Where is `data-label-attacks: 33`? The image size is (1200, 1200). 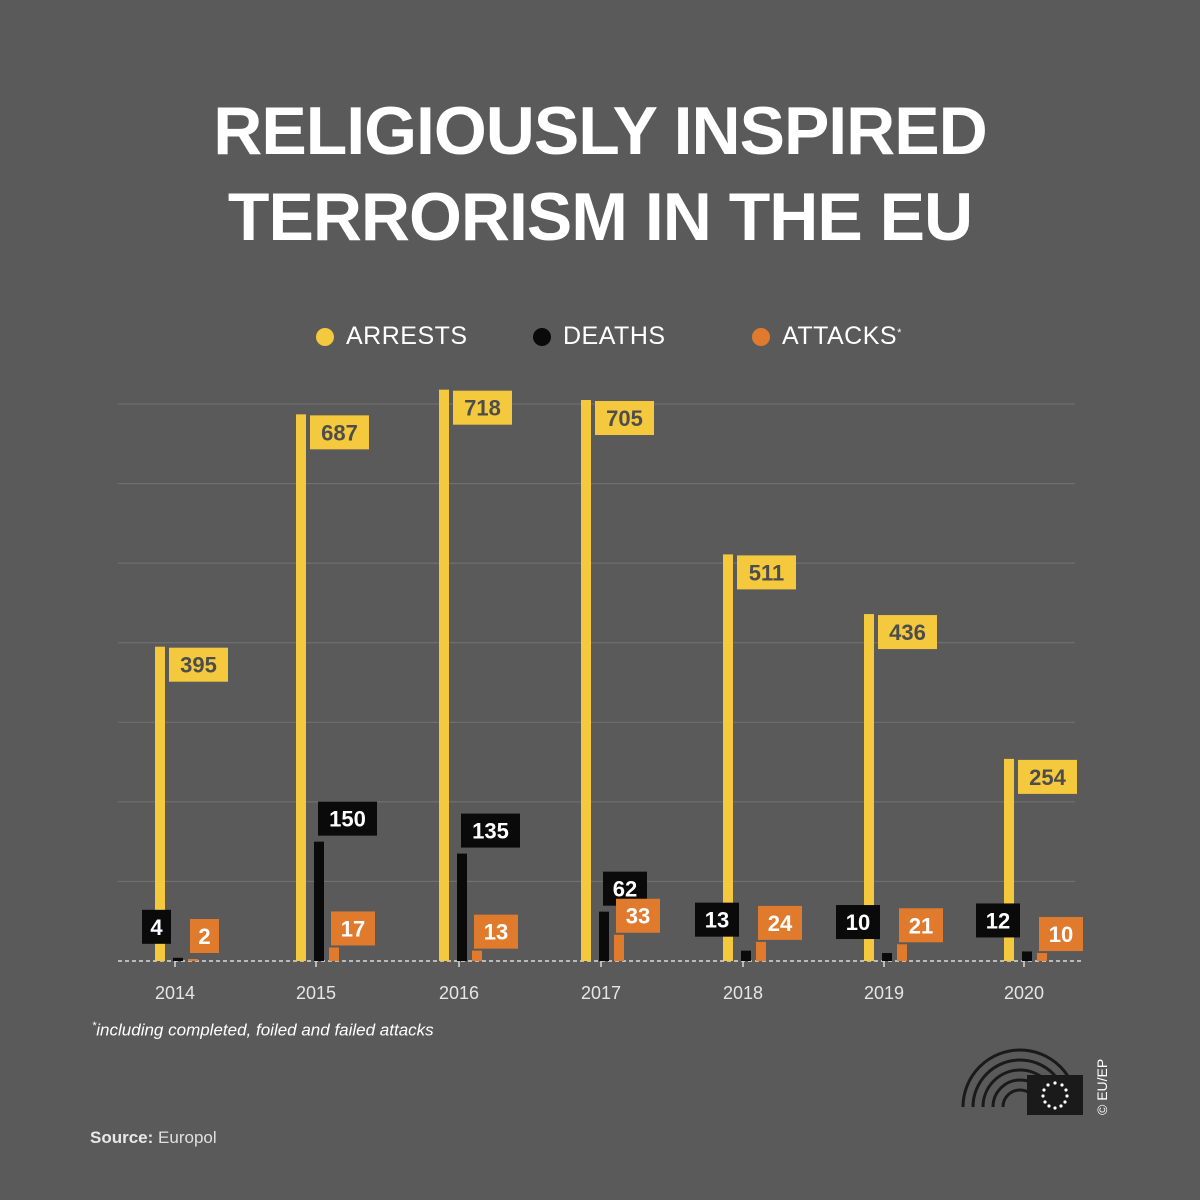 data-label-attacks: 33 is located at coordinates (638, 916).